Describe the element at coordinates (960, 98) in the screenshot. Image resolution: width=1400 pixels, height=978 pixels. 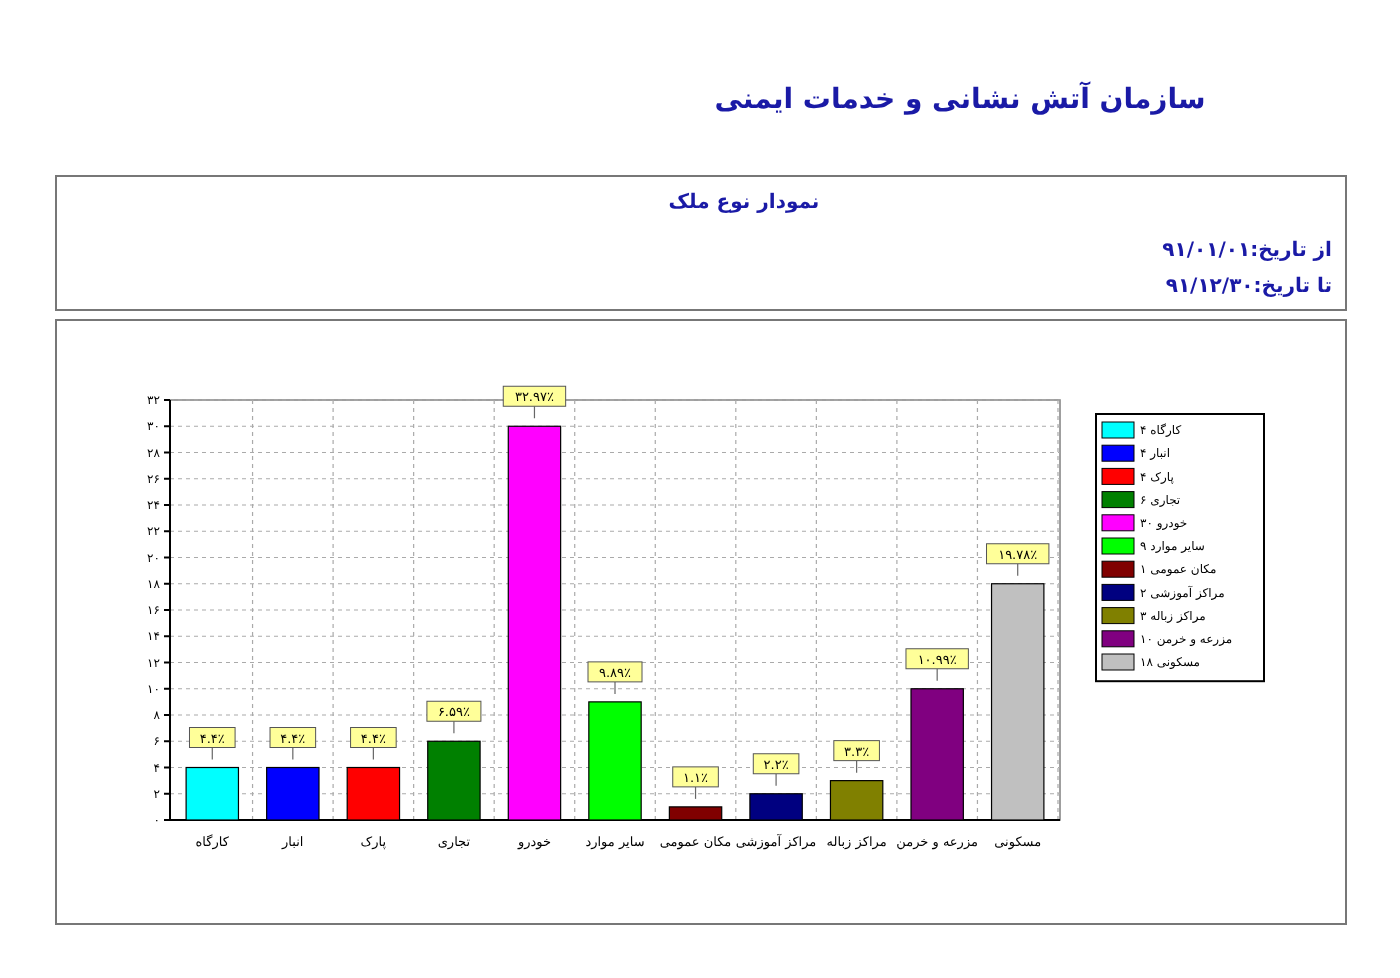
I see `chart-title: سازمان آتش نشانی و خدمات ایمنی` at that location.